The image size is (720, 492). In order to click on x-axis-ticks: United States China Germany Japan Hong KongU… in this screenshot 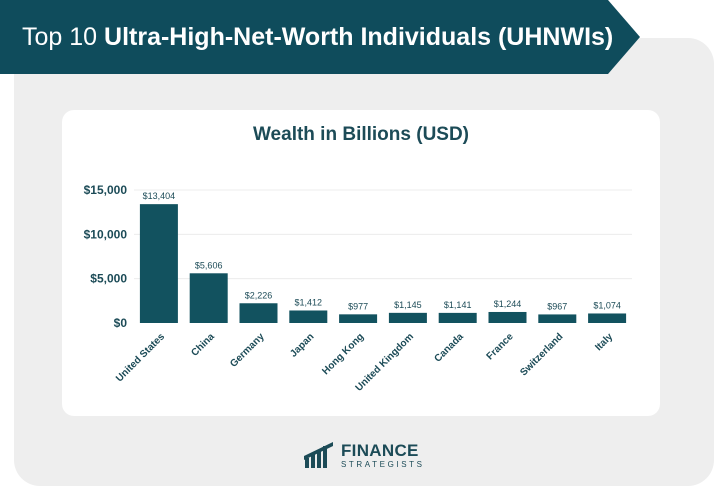, I will do `click(364, 362)`.